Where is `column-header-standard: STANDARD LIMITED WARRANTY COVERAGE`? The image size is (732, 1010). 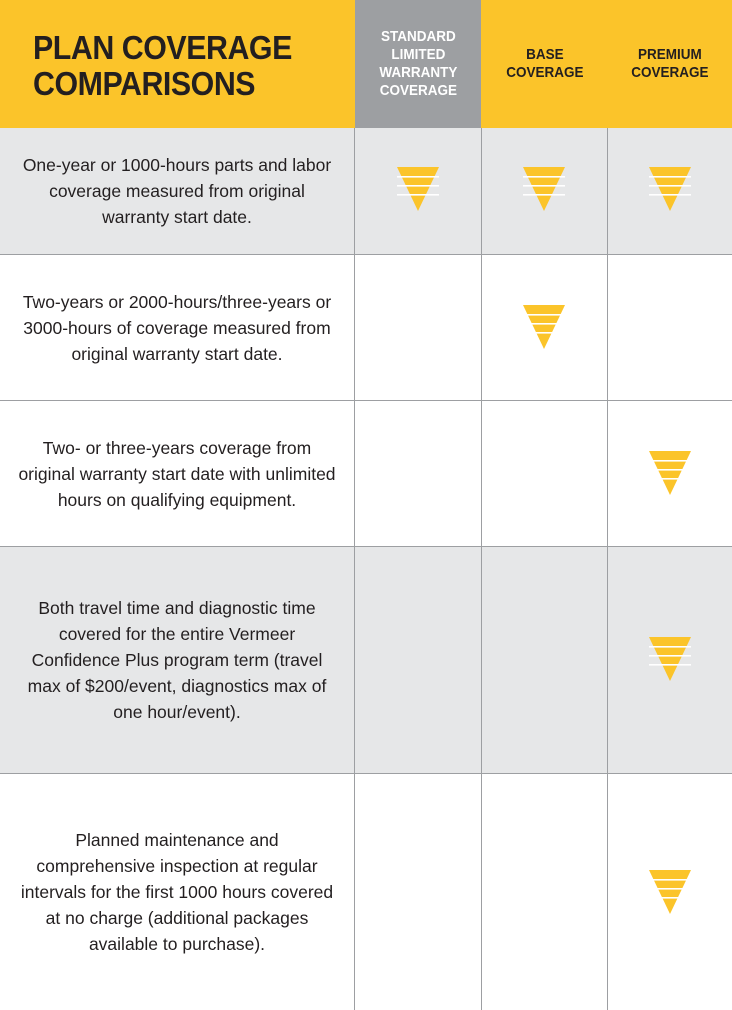
column-header-standard: STANDARD LIMITED WARRANTY COVERAGE is located at coordinates (418, 64).